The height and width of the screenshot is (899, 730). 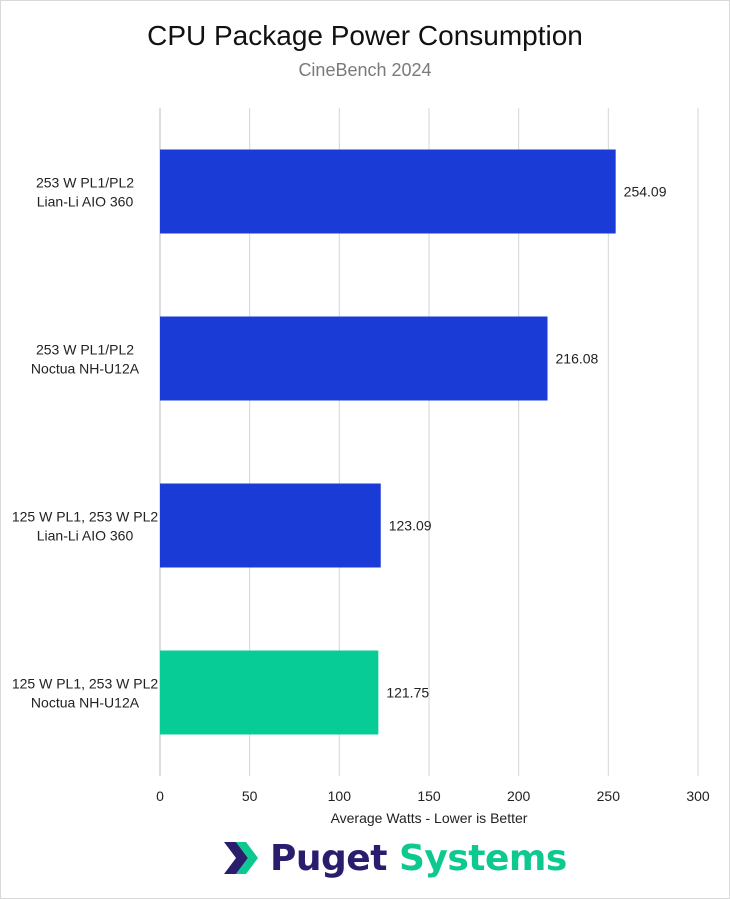 I want to click on x-tick-labels: 0 50 100 150 200 250 300, so click(x=433, y=796).